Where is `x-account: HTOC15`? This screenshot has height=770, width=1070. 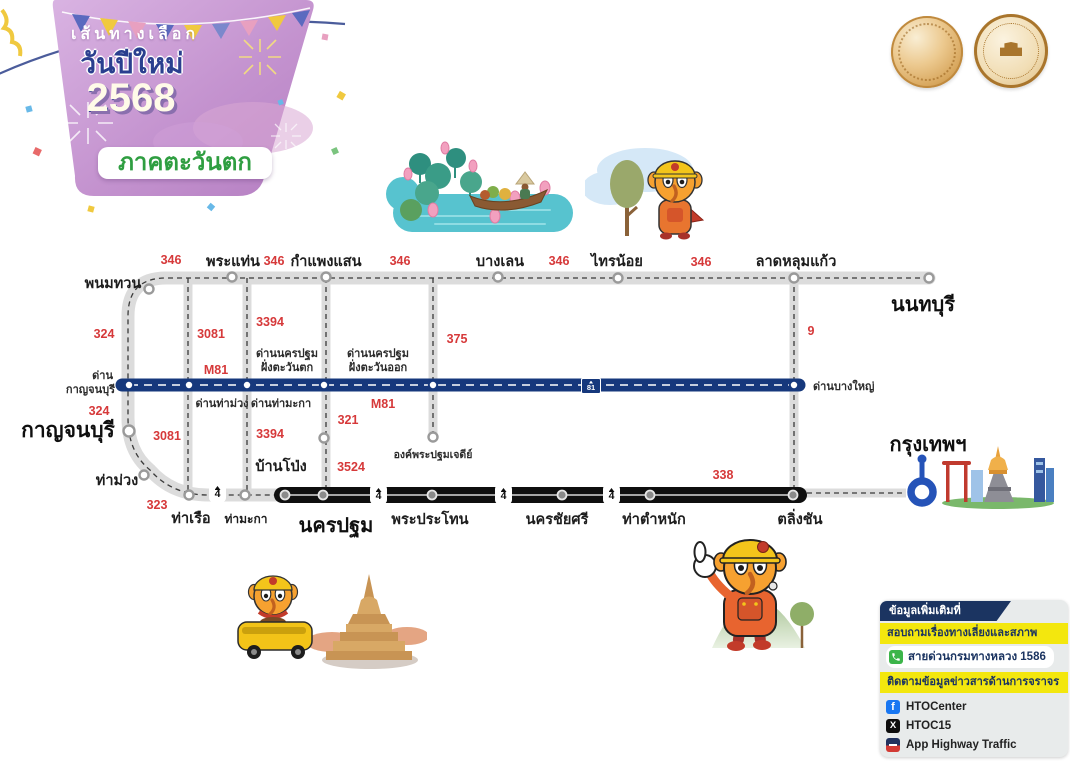
x-account: HTOC15 is located at coordinates (929, 726).